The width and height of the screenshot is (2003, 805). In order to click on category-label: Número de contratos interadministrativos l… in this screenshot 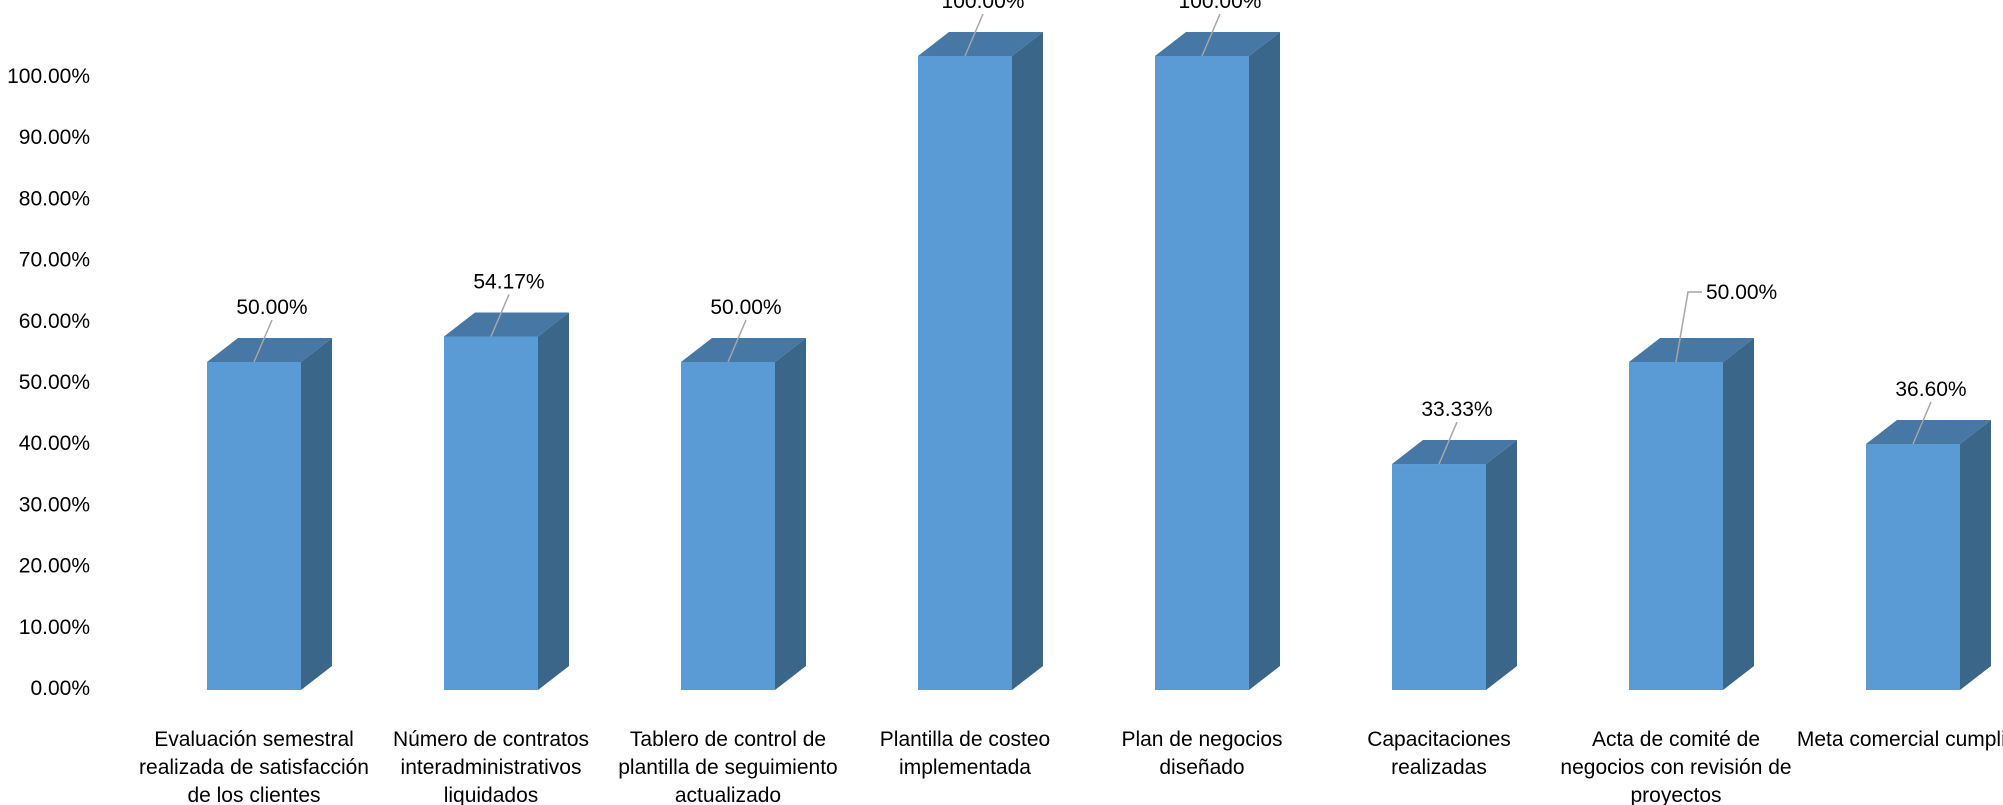, I will do `click(491, 766)`.